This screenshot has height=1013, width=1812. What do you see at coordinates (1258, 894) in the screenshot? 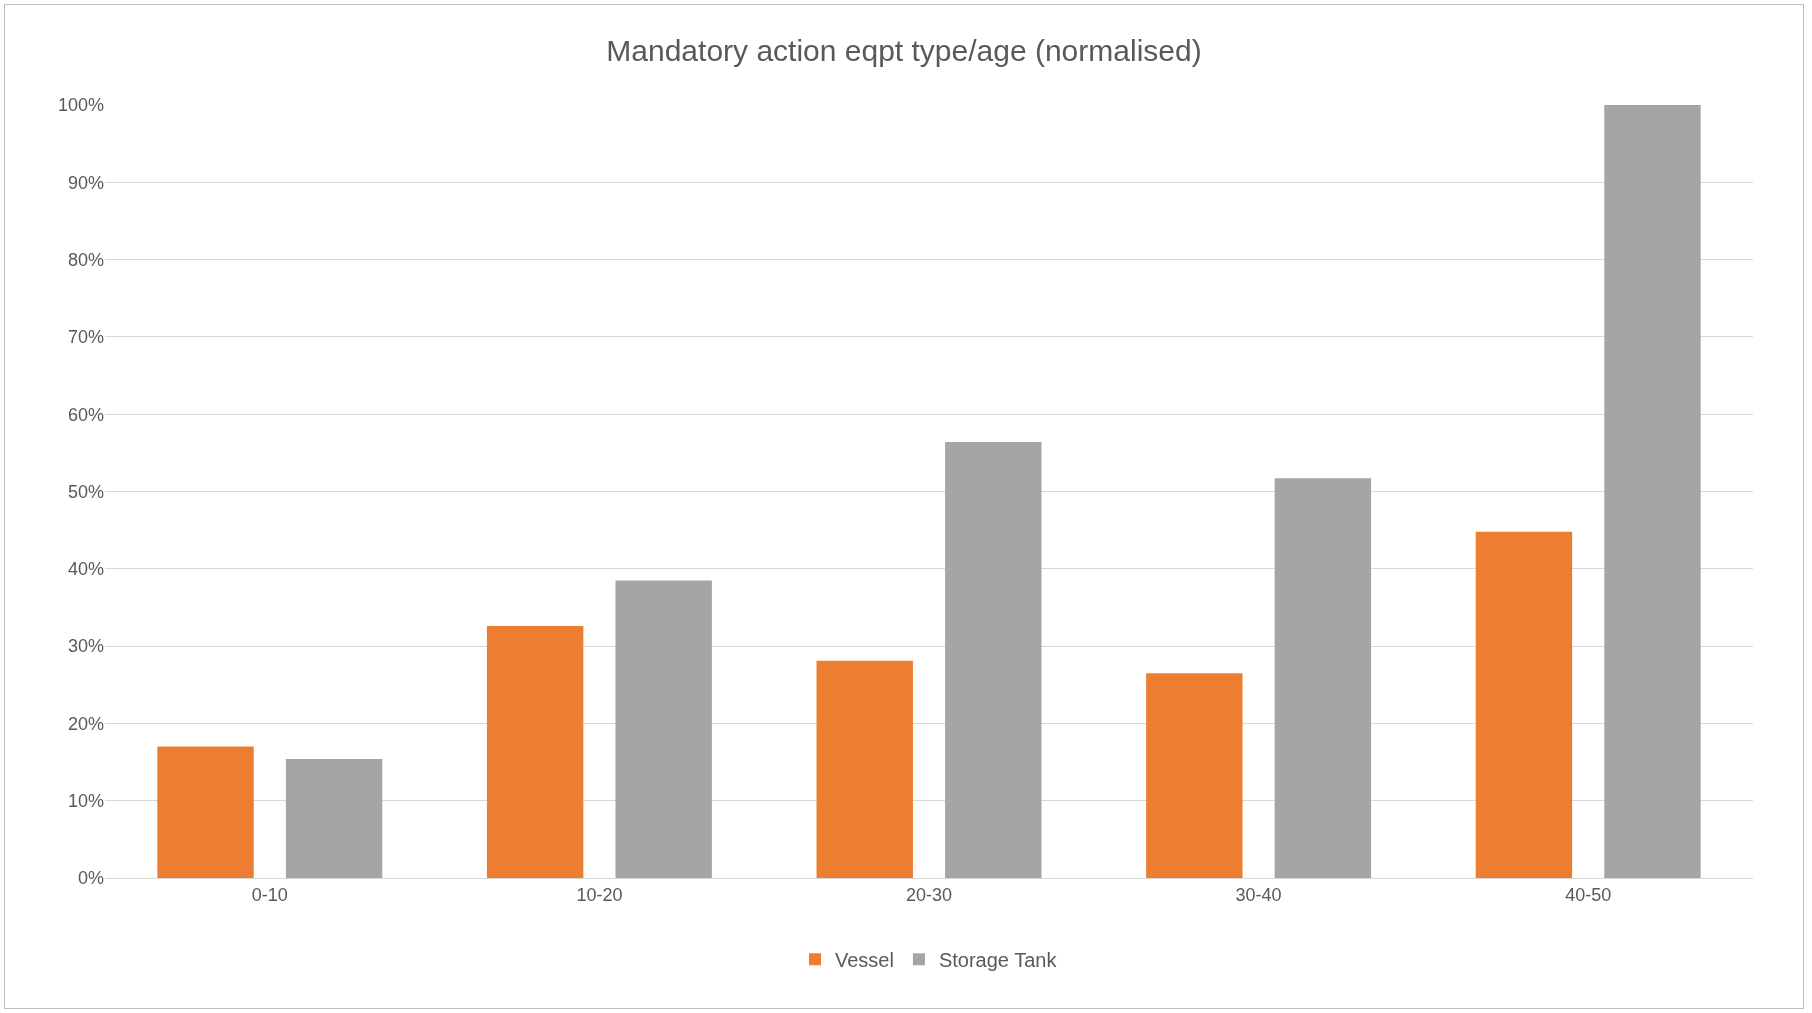
I see `x-tick-label: 30-40` at bounding box center [1258, 894].